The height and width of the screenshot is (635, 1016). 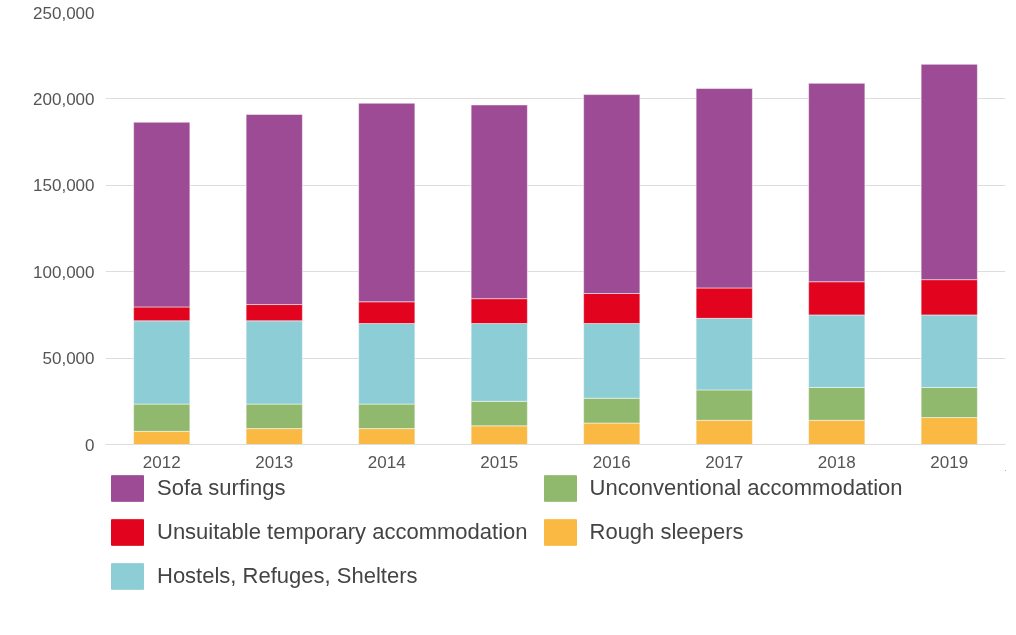 I want to click on legend-label: Unconventional accommodation, so click(x=746, y=488).